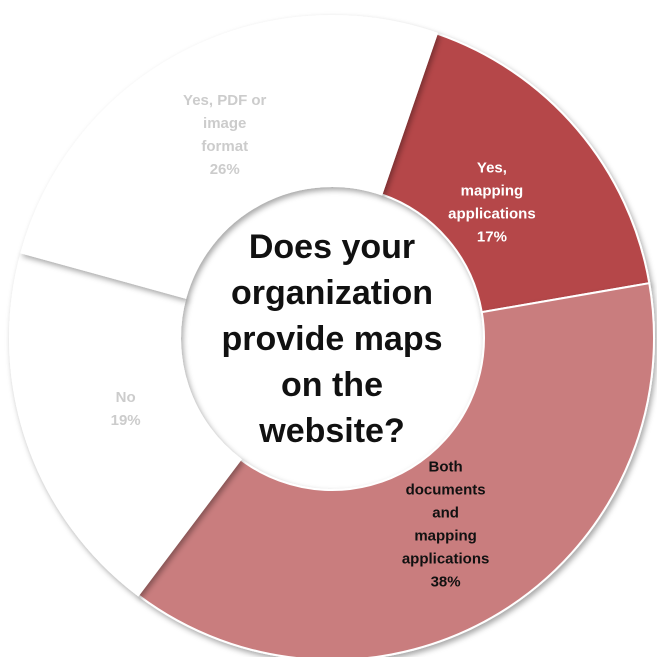  Describe the element at coordinates (446, 525) in the screenshot. I see `slice-label: Both documents and mapping applications 38%` at that location.